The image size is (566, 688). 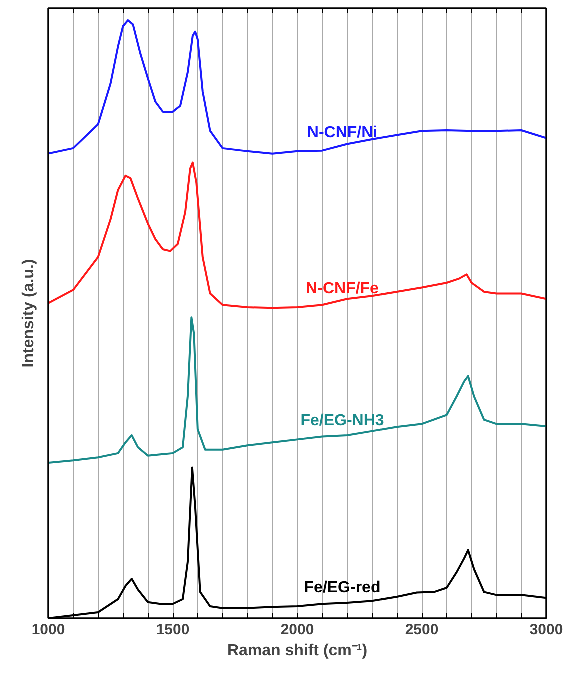 What do you see at coordinates (343, 289) in the screenshot?
I see `series-label: N-CNF/Fe` at bounding box center [343, 289].